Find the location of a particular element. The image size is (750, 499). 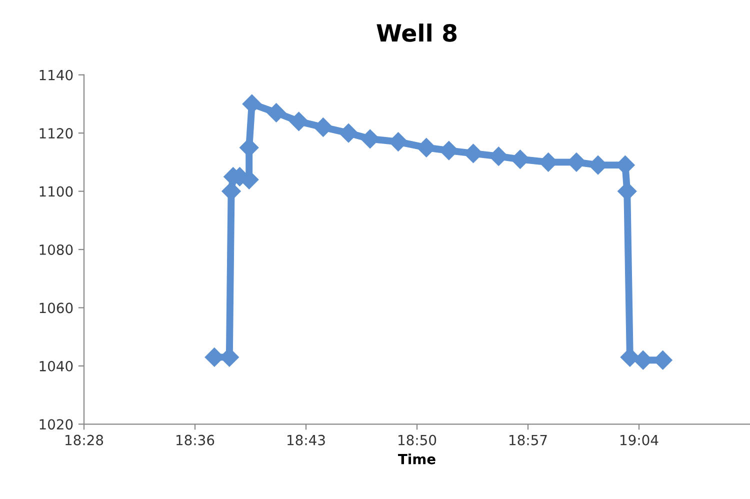

chart-title: Well 8 is located at coordinates (416, 33).